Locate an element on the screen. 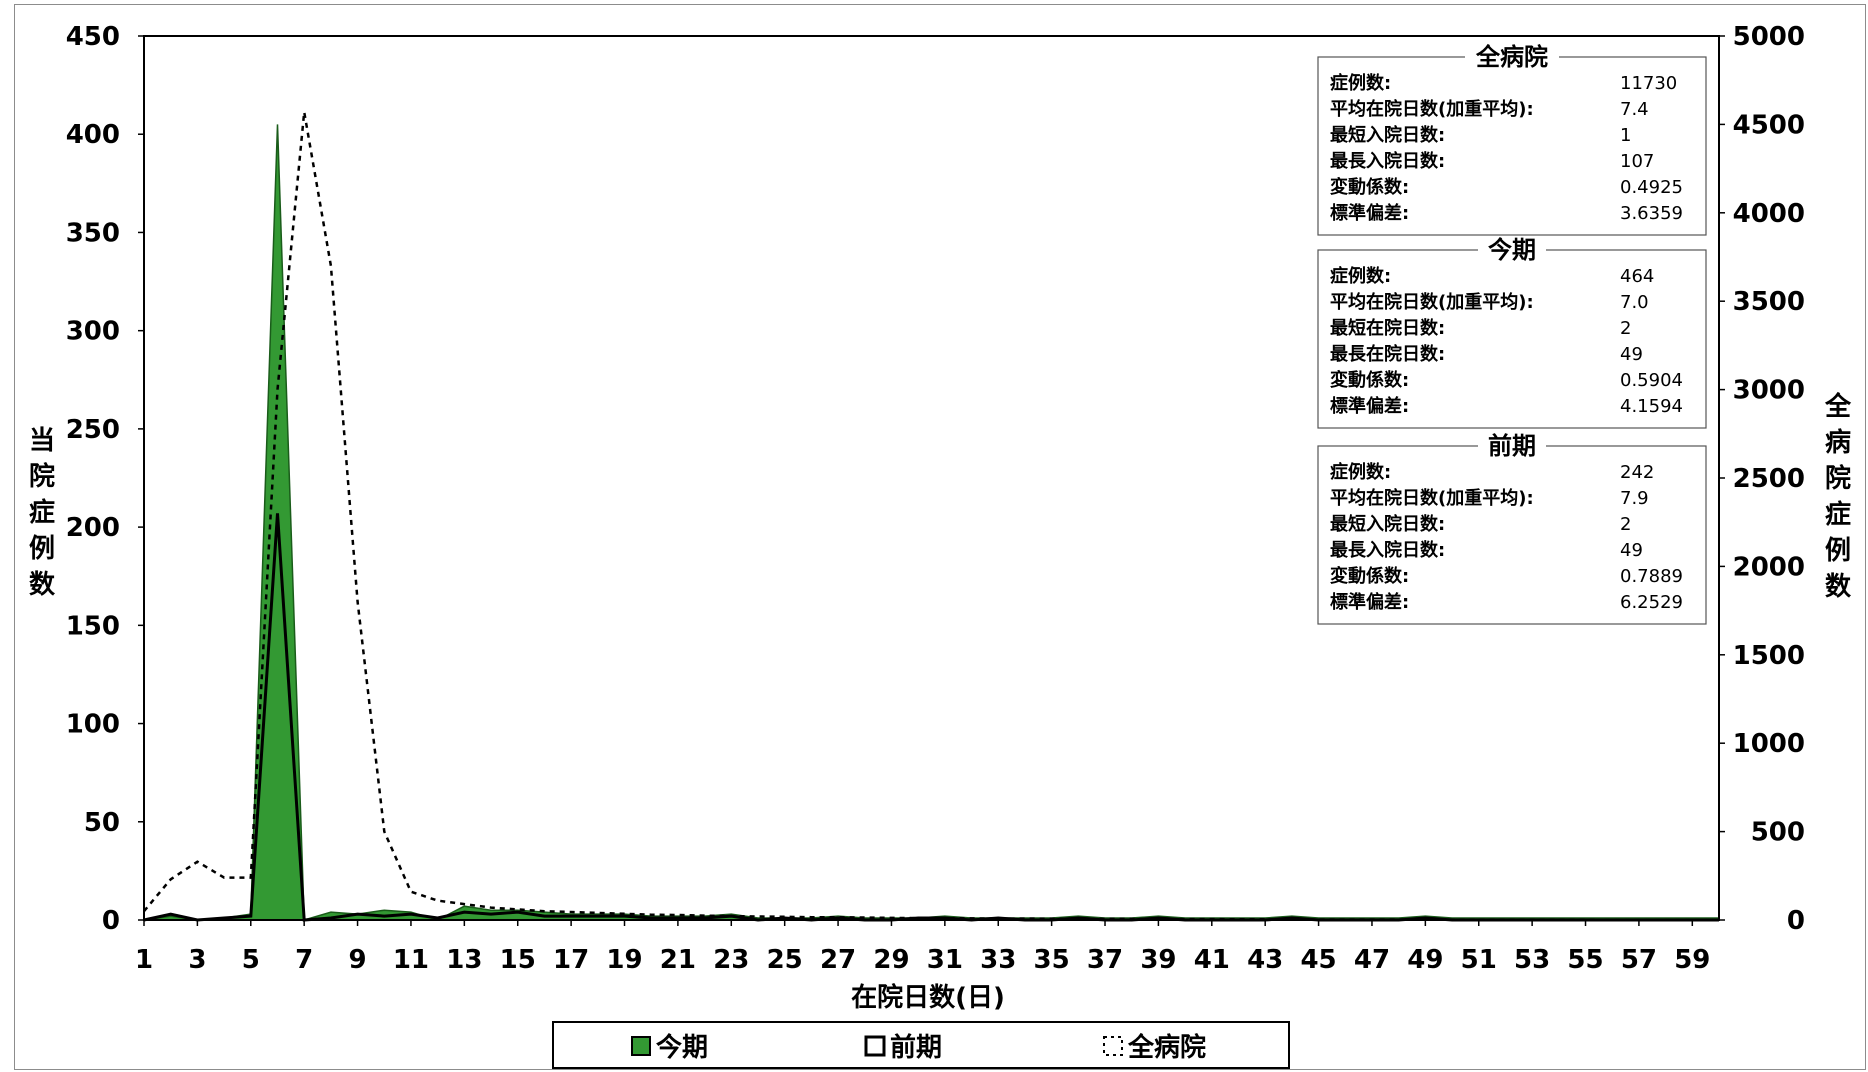 Image resolution: width=1868 pixels, height=1072 pixels. legend-box is located at coordinates (921, 1045).